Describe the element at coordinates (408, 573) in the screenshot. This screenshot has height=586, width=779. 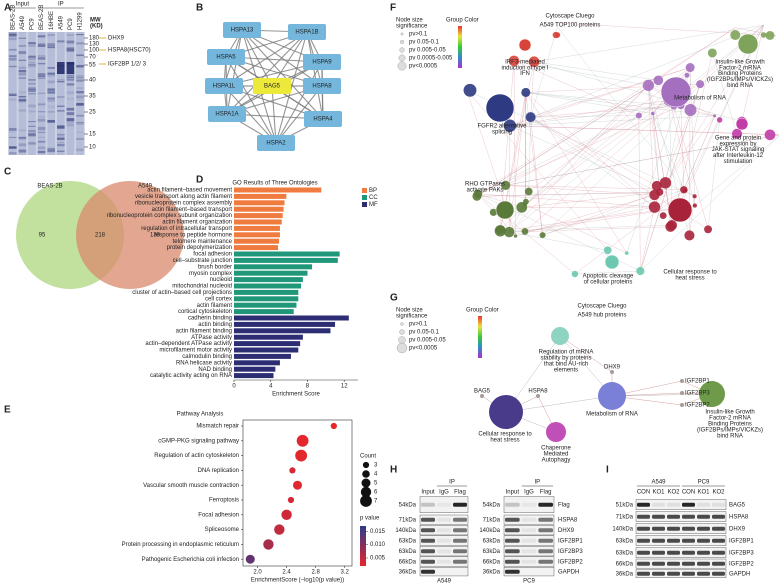
I see `mw-label: 36kDa` at that location.